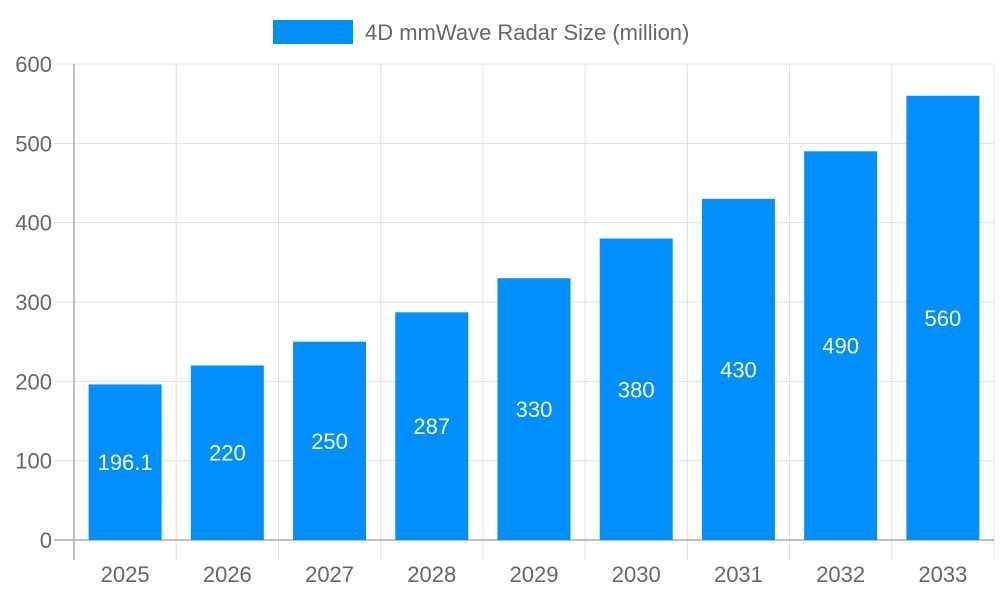 This screenshot has width=1000, height=600. I want to click on y-tick-label: 400, so click(33, 223).